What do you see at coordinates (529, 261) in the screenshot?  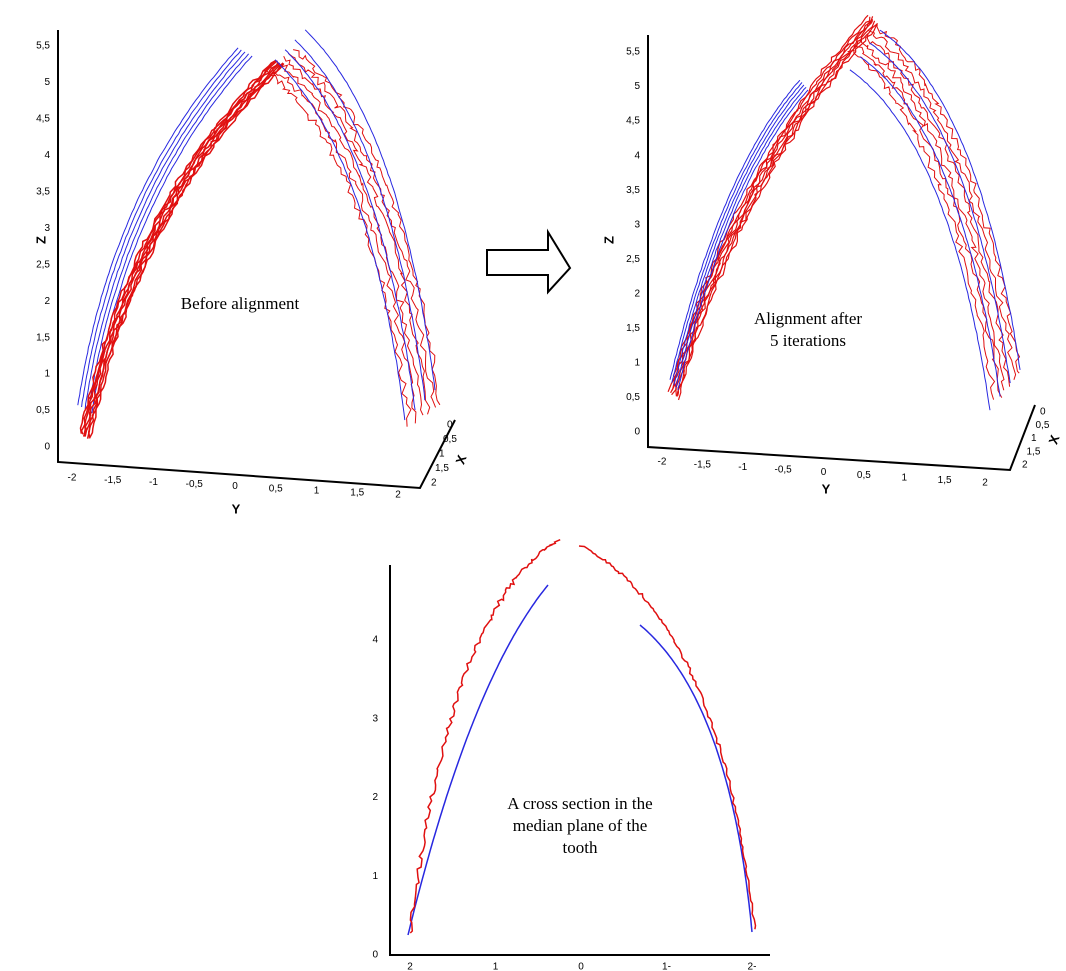 I see `arrow` at bounding box center [529, 261].